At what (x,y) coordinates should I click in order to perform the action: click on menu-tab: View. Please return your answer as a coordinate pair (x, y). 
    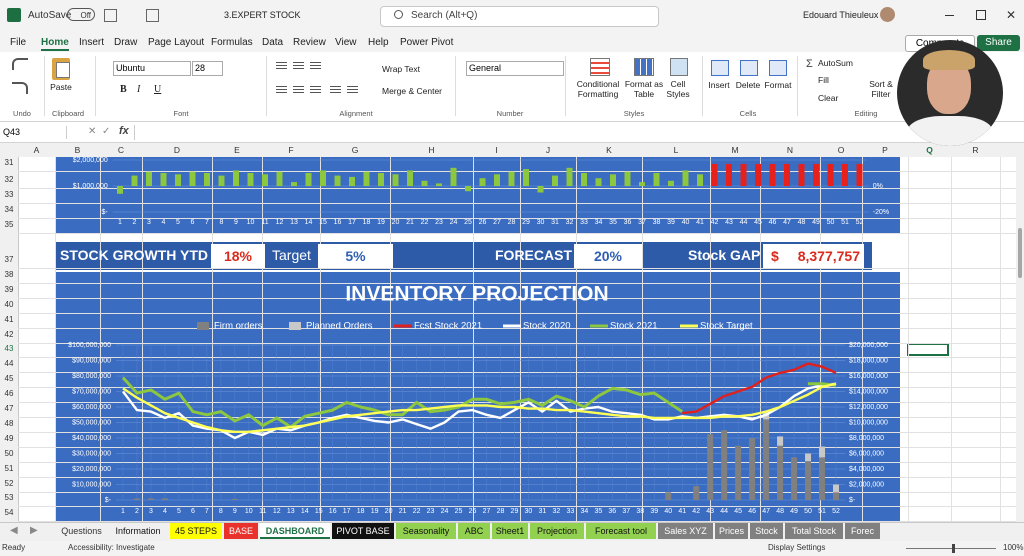
    Looking at the image, I should click on (346, 42).